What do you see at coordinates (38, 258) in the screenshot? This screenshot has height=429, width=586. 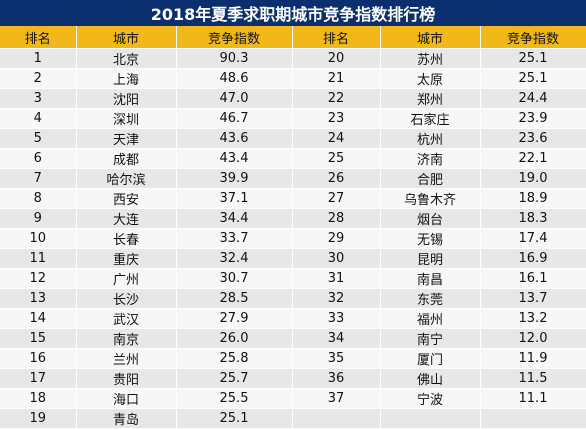 I see `rank-cell: 11` at bounding box center [38, 258].